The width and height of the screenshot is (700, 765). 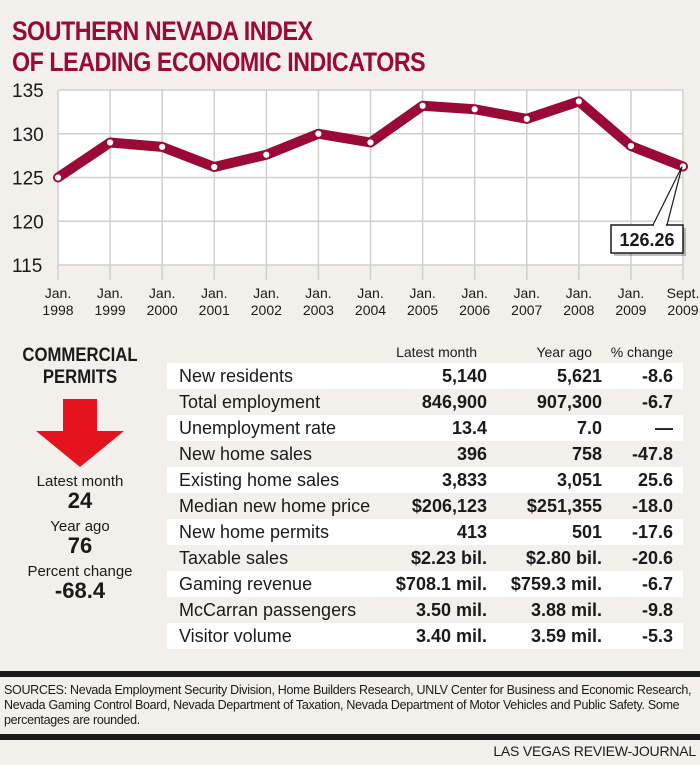 I want to click on callout-box, so click(x=647, y=239).